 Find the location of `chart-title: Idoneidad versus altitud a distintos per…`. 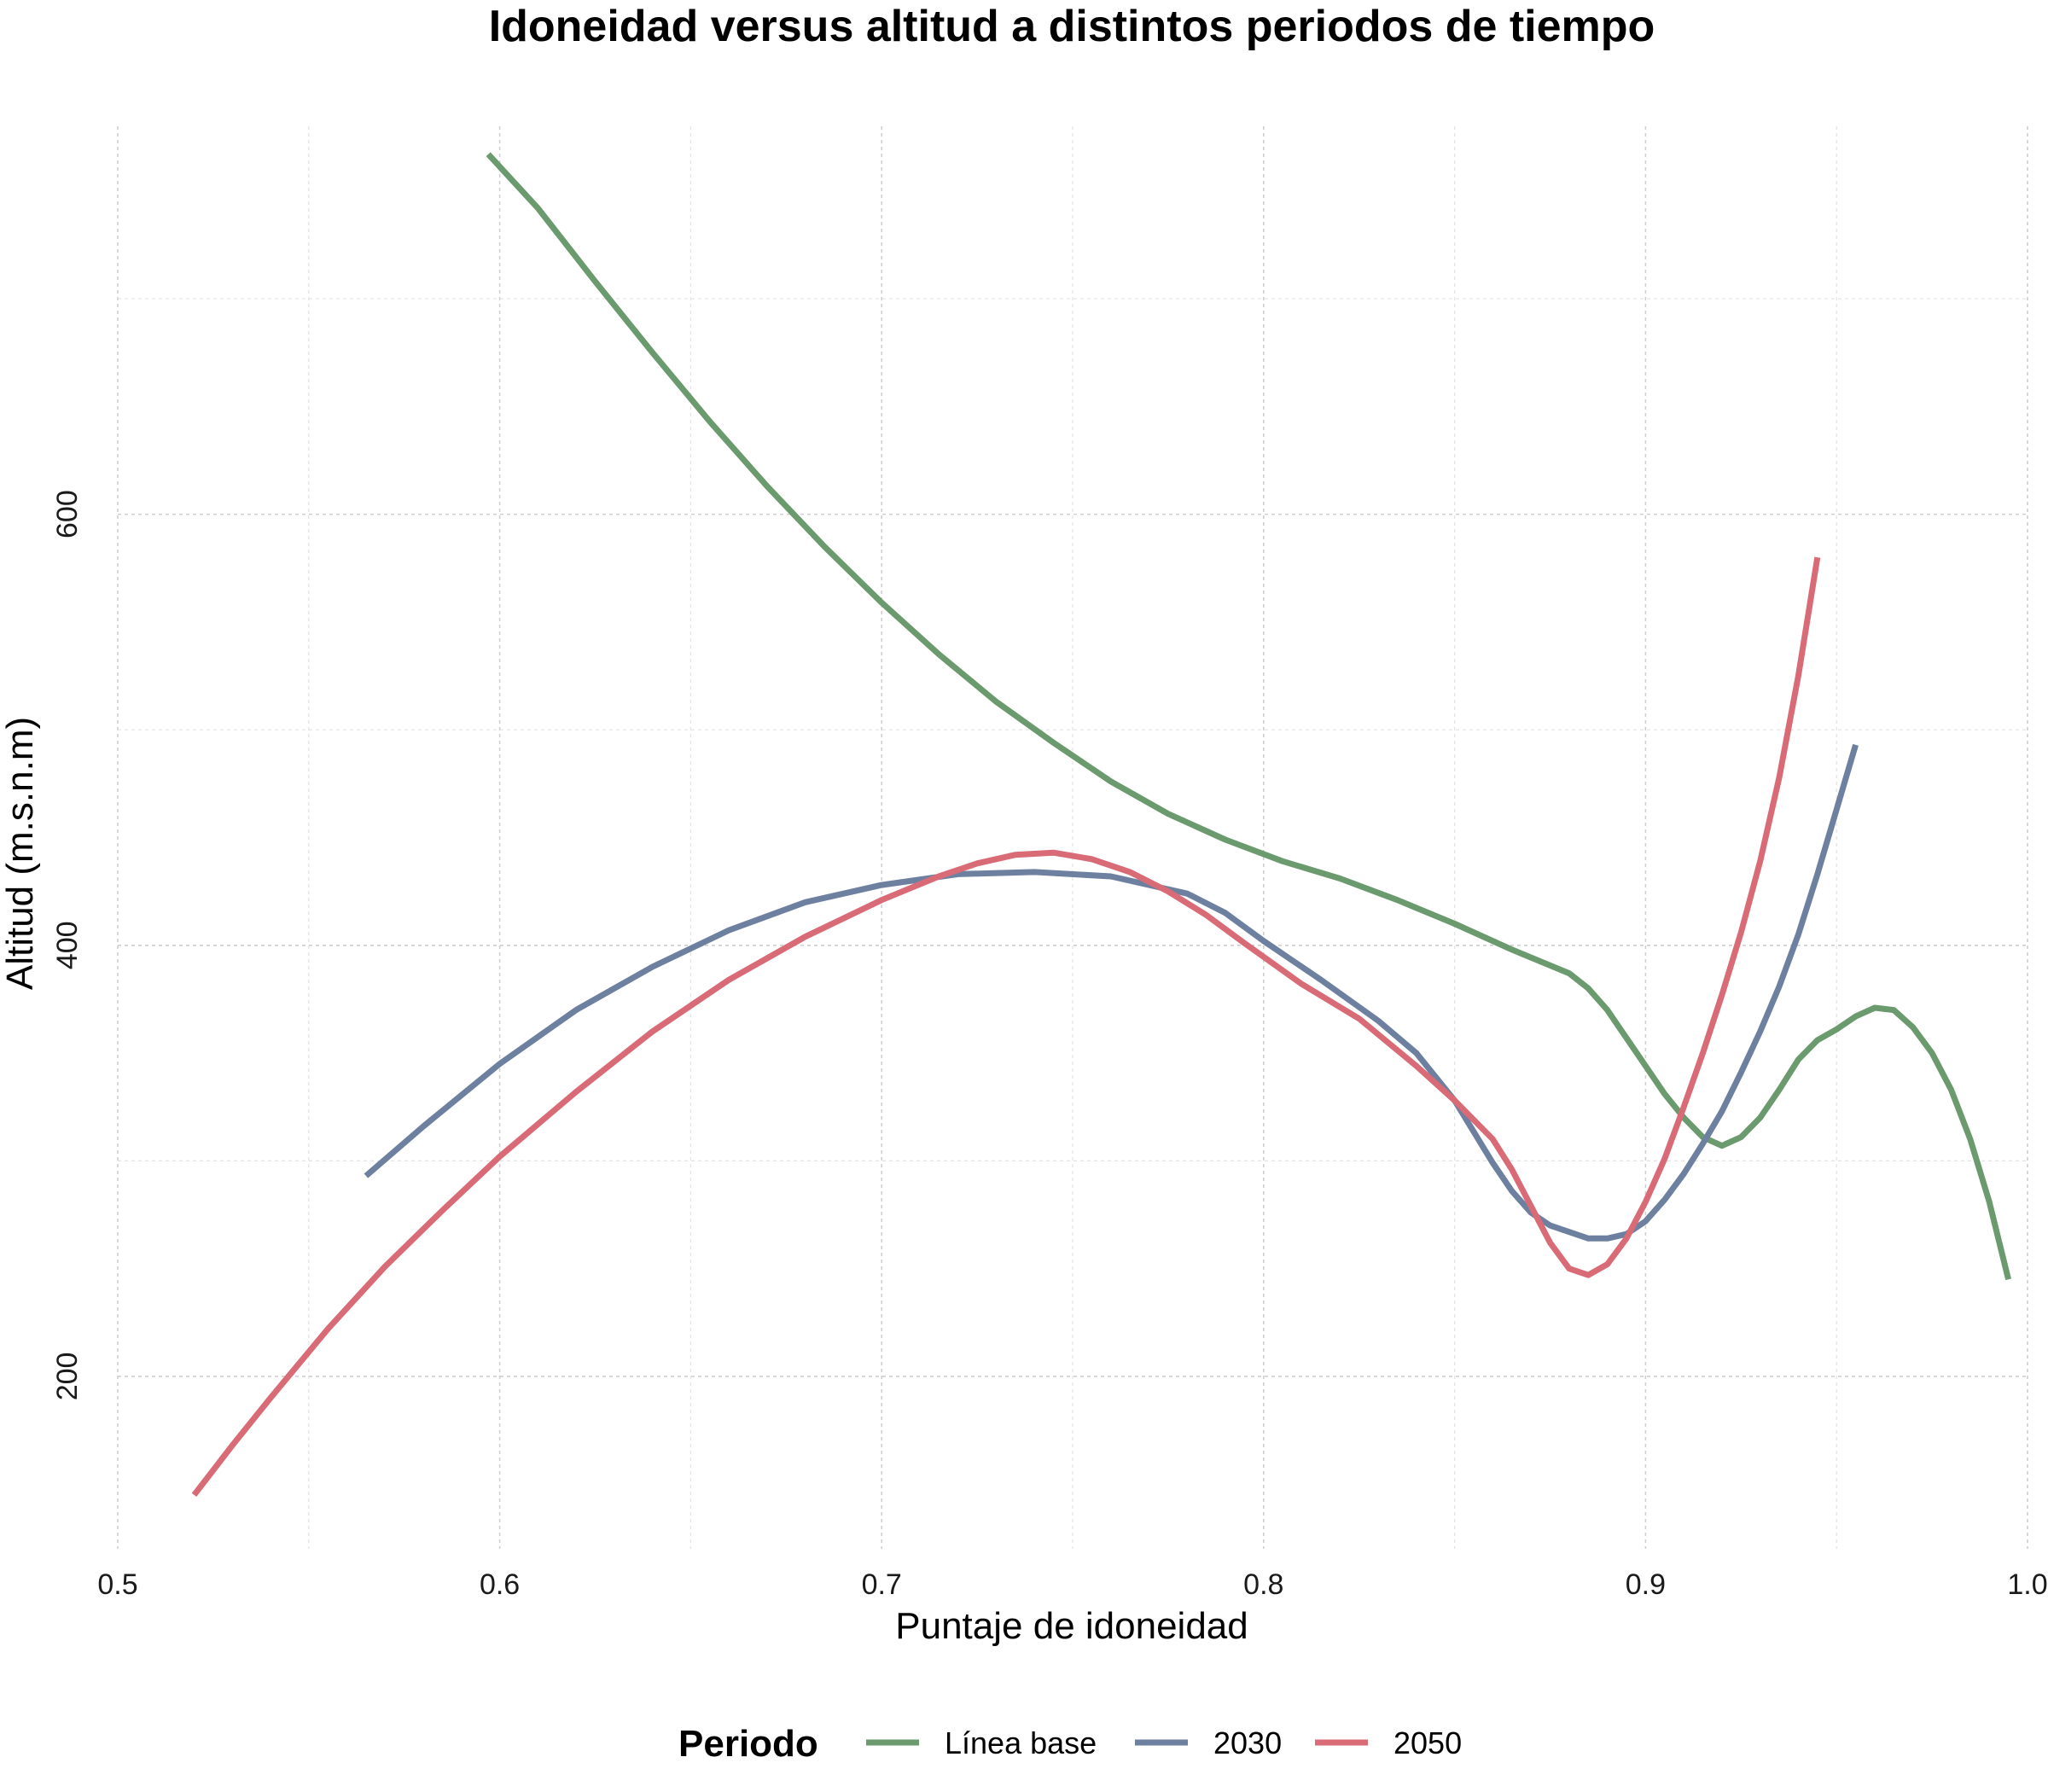

chart-title: Idoneidad versus altitud a distintos per… is located at coordinates (1072, 26).